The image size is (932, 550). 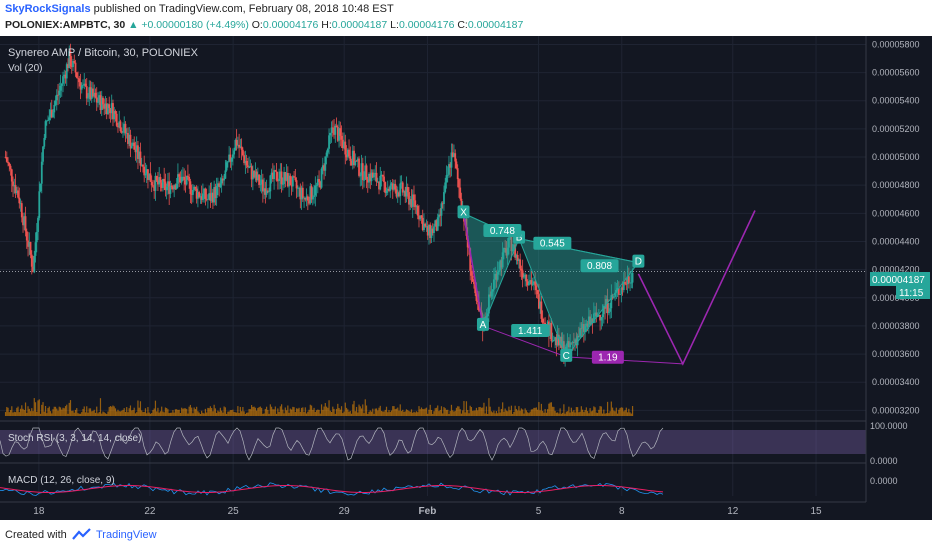 What do you see at coordinates (599, 266) in the screenshot?
I see `ratio-label: 0.808` at bounding box center [599, 266].